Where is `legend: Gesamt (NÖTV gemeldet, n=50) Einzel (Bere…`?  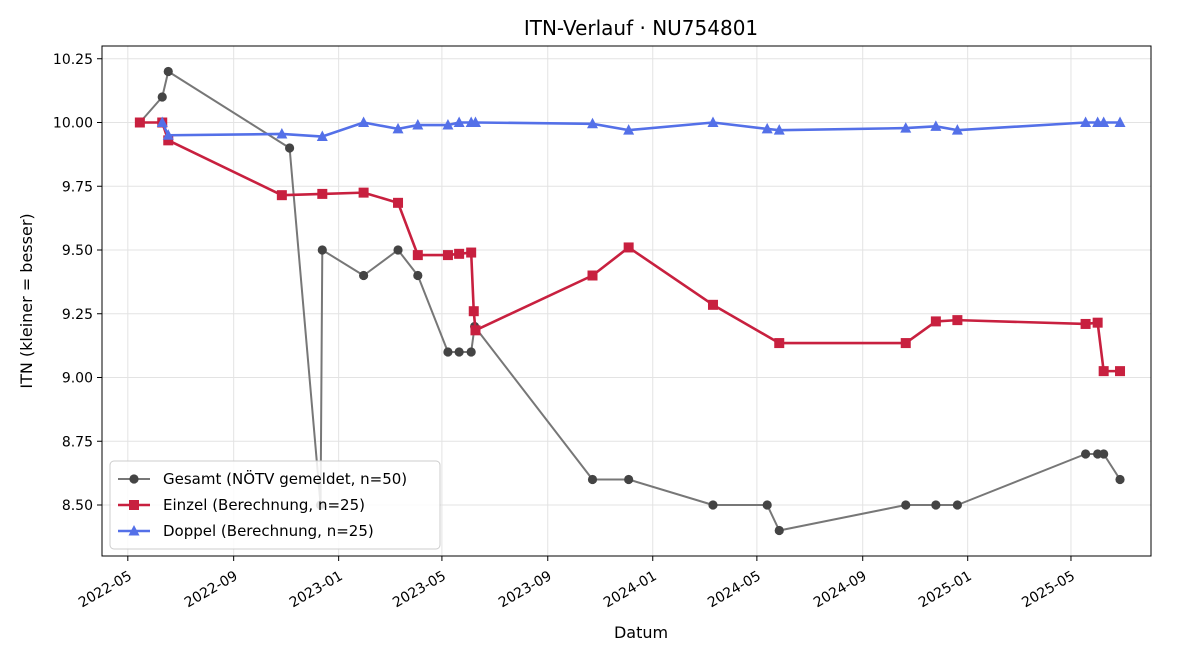
legend: Gesamt (NÖTV gemeldet, n=50) Einzel (Bere… is located at coordinates (275, 505).